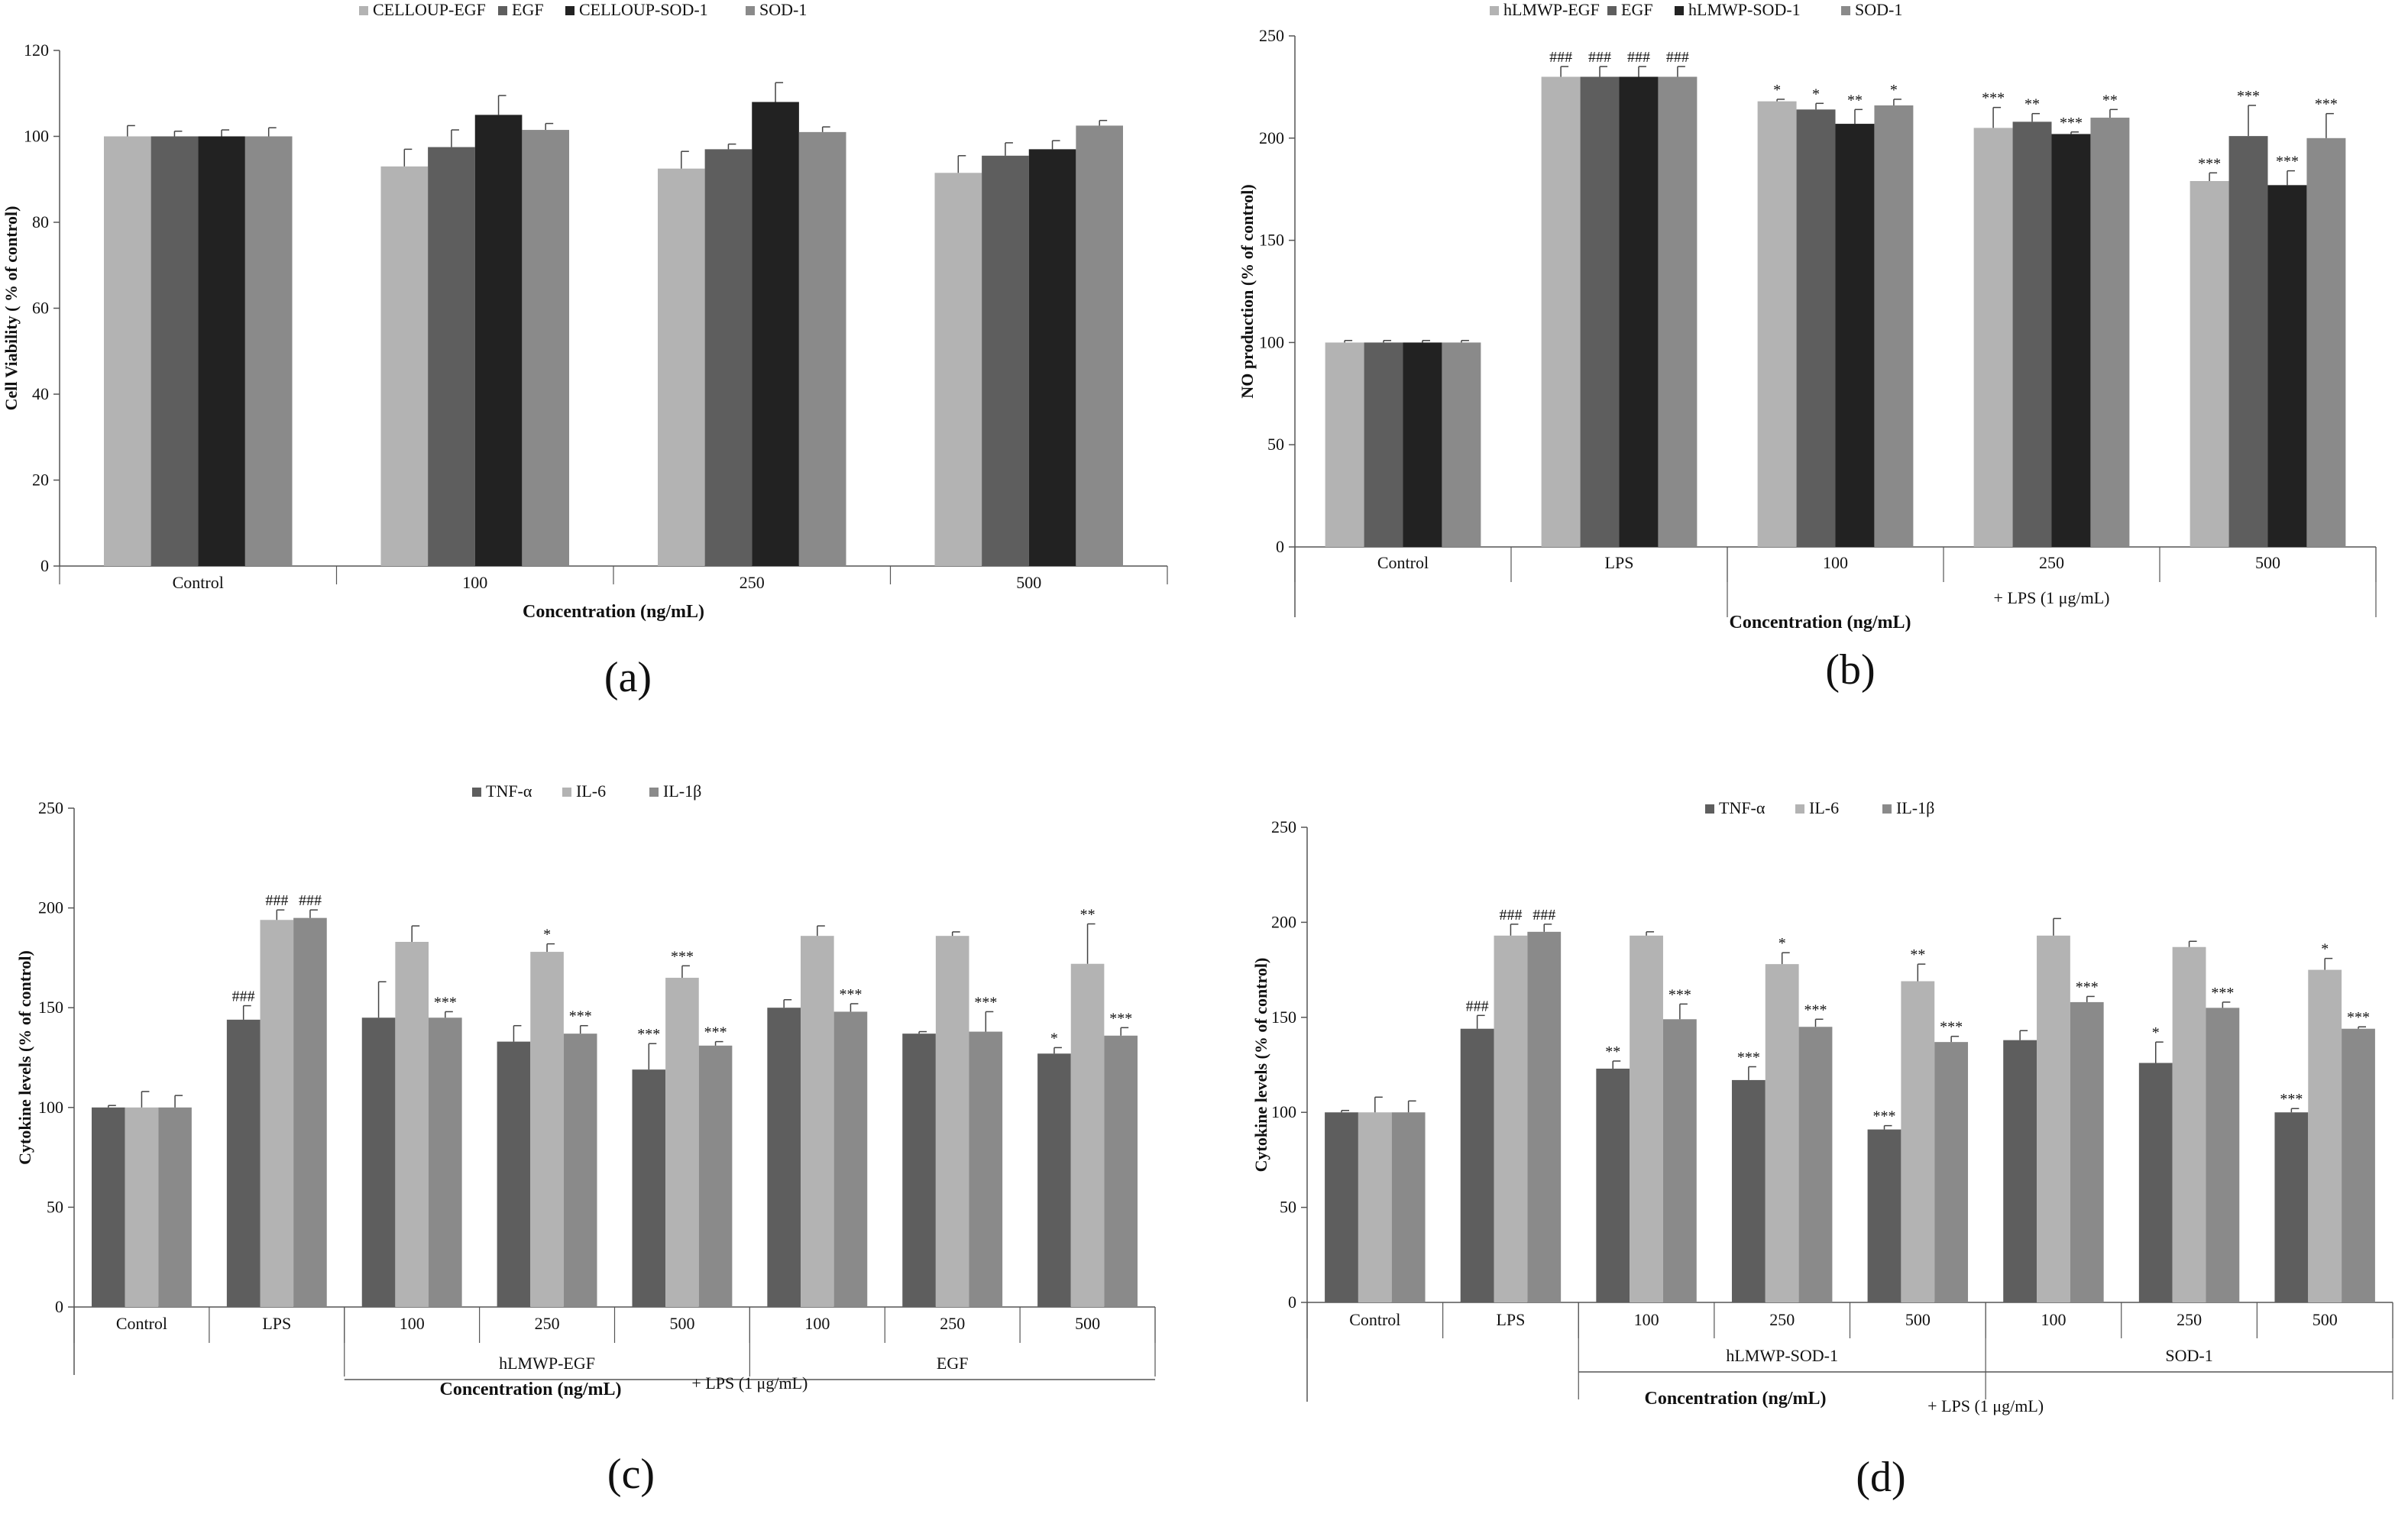 This screenshot has width=2408, height=1514. What do you see at coordinates (528, 9) in the screenshot?
I see `legend-label: EGF` at bounding box center [528, 9].